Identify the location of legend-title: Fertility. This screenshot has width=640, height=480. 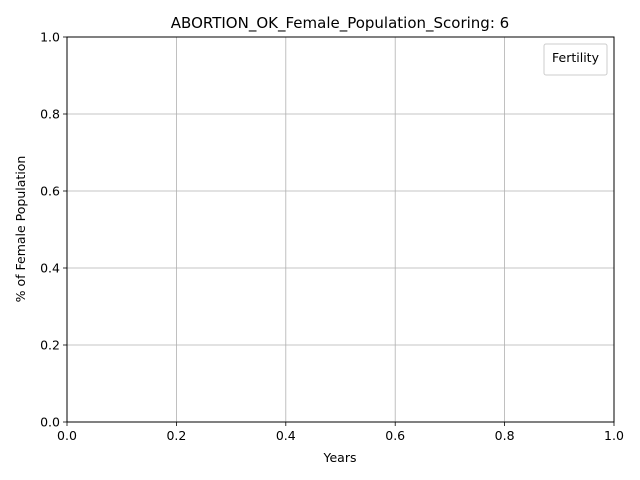
(576, 57).